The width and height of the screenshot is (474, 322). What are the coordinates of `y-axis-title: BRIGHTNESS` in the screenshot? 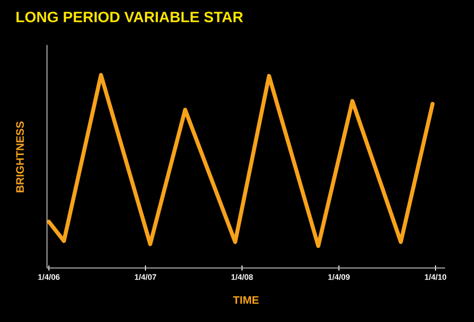 It's located at (20, 157).